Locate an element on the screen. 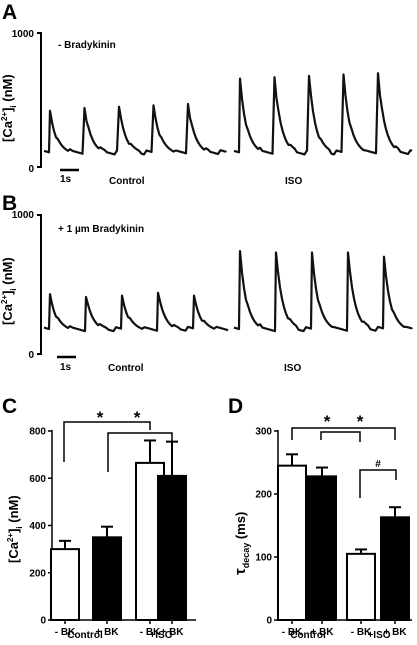 Image resolution: width=417 pixels, height=645 pixels. panel-d-group-iso: +ISO is located at coordinates (378, 635).